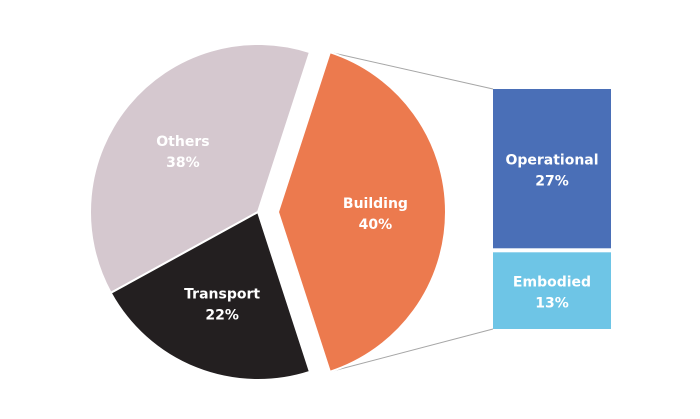  I want to click on slice-value-transport: 22%, so click(222, 316).